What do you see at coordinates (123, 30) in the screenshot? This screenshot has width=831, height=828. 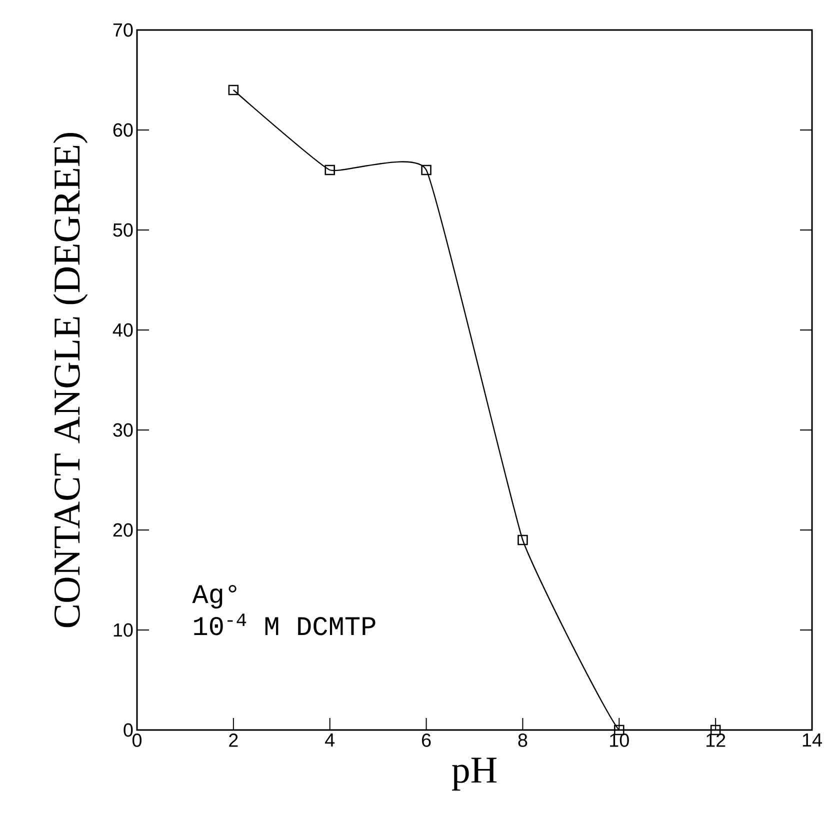 I see `y-tick-label: 70` at bounding box center [123, 30].